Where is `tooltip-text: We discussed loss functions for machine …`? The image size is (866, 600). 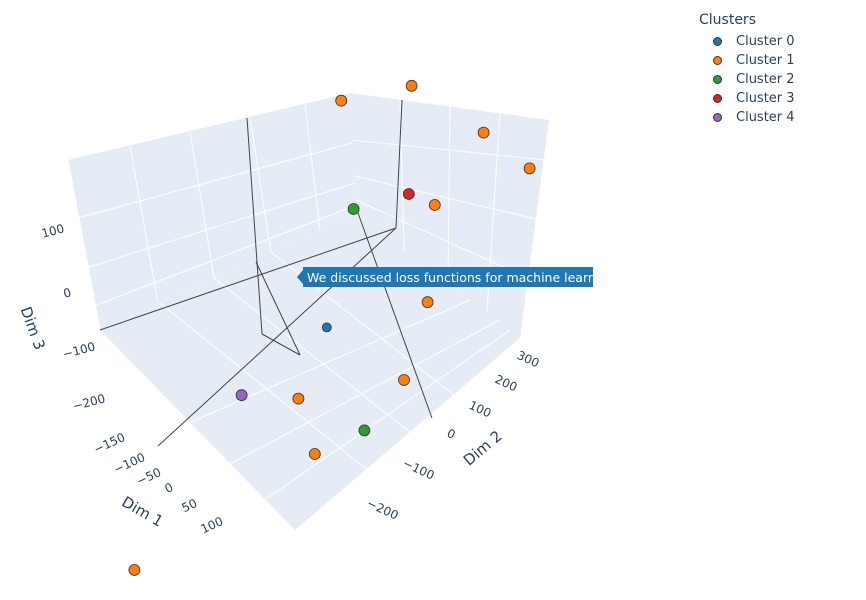
tooltip-text: We discussed loss functions for machine … is located at coordinates (461, 277).